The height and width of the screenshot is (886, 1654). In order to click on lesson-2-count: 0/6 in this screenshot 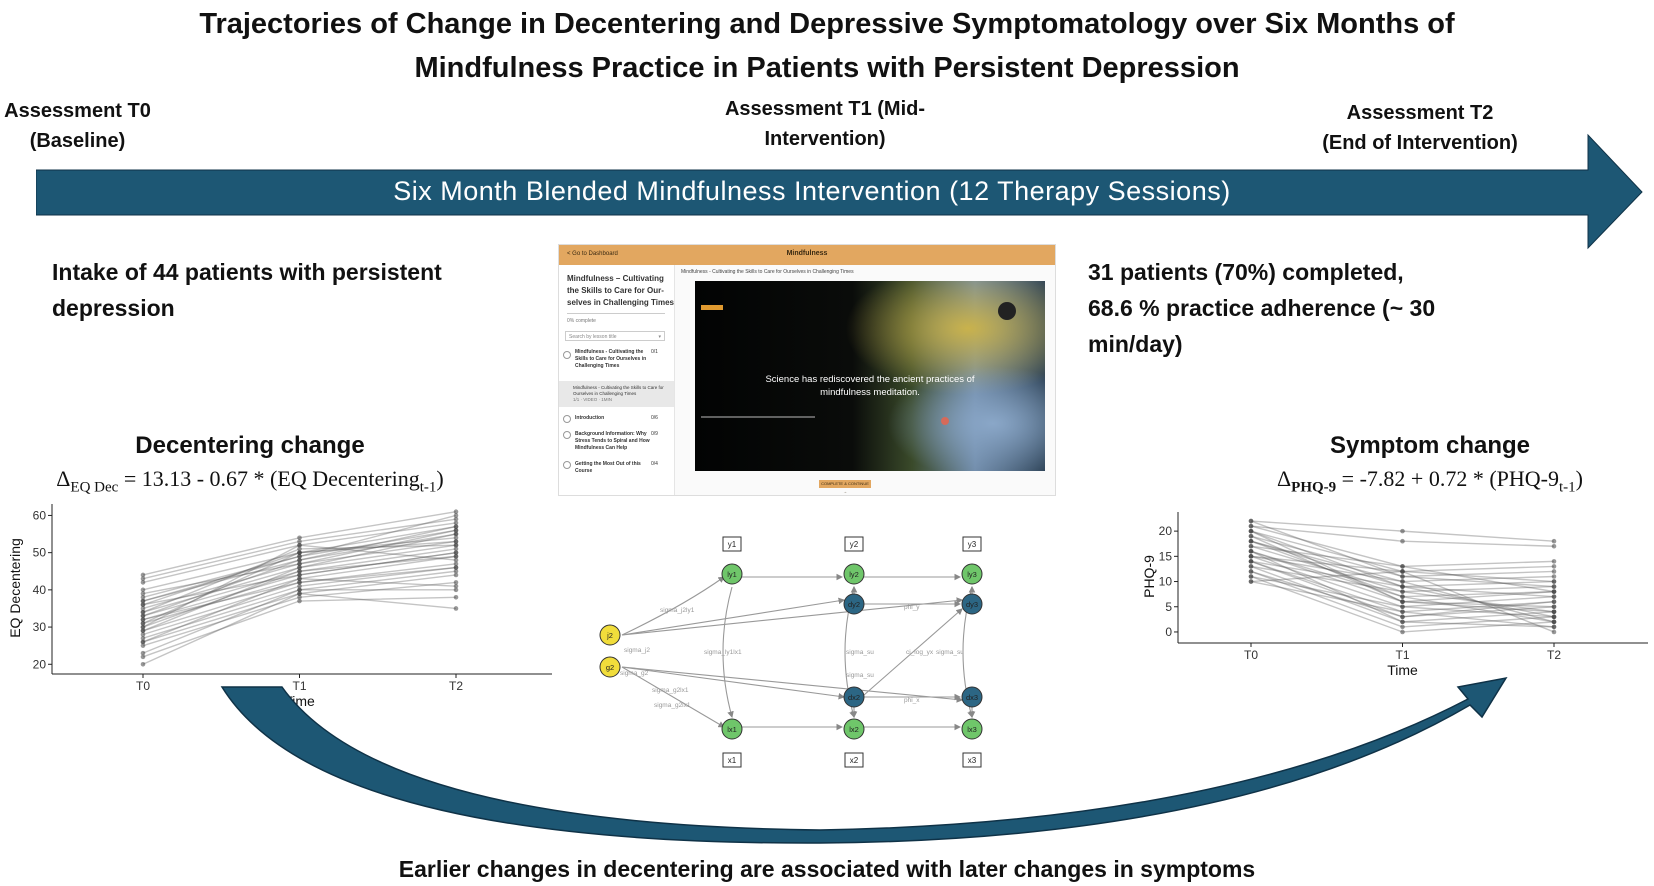, I will do `click(654, 418)`.